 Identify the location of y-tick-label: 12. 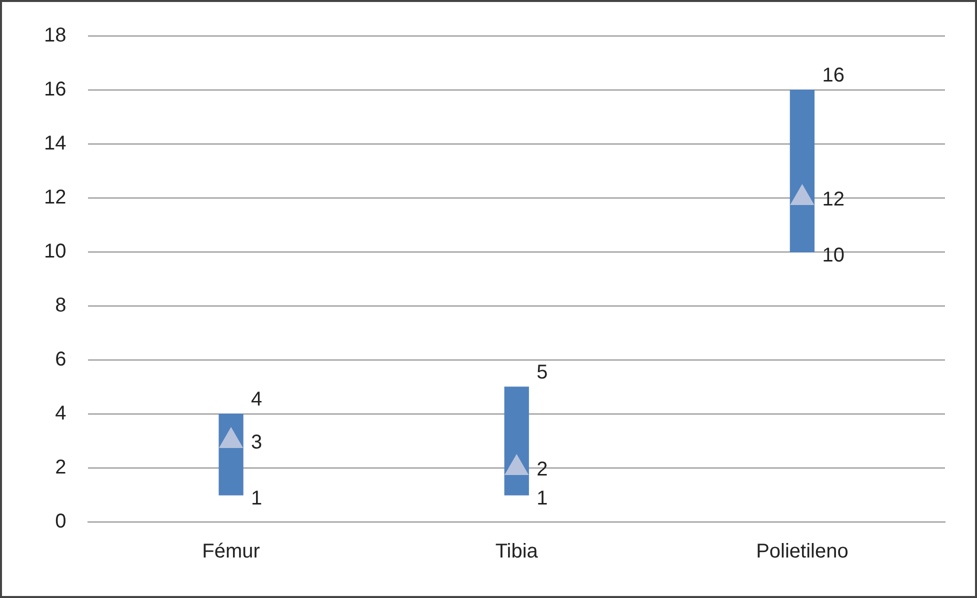
(55, 197).